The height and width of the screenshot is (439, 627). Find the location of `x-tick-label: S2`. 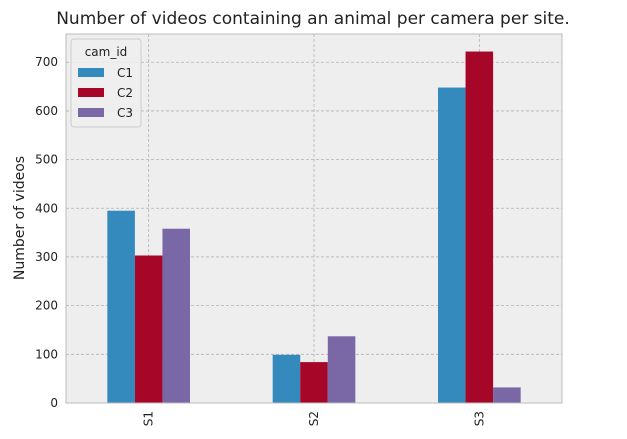

x-tick-label: S2 is located at coordinates (314, 418).